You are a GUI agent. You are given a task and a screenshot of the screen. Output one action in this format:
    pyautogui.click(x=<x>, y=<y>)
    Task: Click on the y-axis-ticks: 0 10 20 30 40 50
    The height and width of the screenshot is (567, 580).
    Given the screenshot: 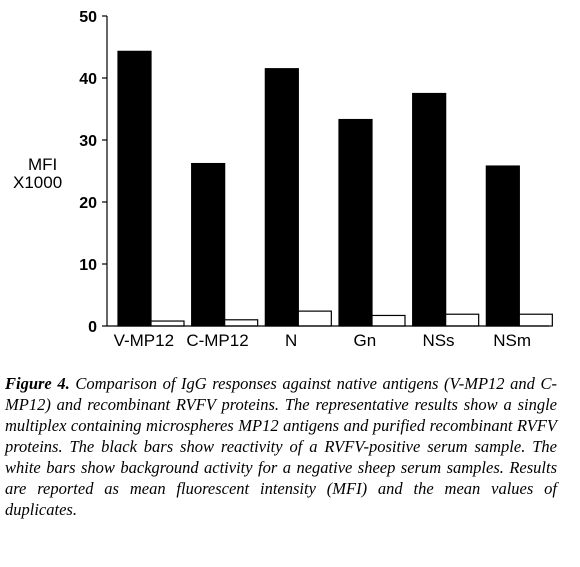 What is the action you would take?
    pyautogui.click(x=93, y=172)
    